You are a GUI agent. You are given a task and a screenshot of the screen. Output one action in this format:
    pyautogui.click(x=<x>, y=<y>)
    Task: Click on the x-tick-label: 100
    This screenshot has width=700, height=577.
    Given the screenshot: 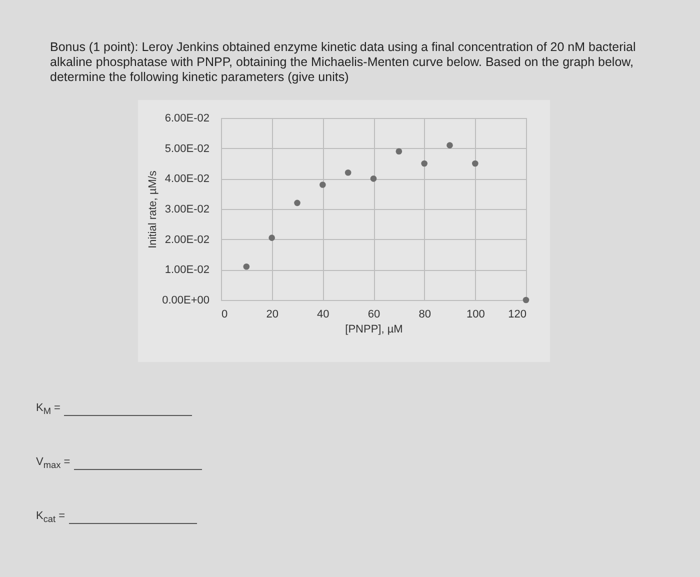 What is the action you would take?
    pyautogui.click(x=475, y=314)
    